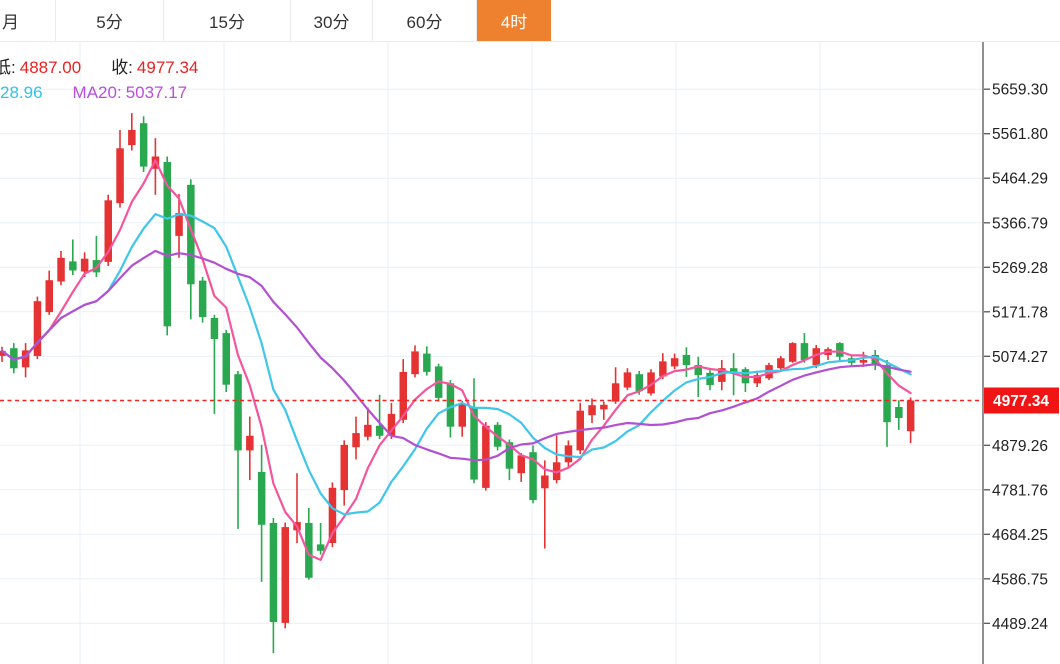  I want to click on ma-legend-item: MA20:, so click(97, 92).